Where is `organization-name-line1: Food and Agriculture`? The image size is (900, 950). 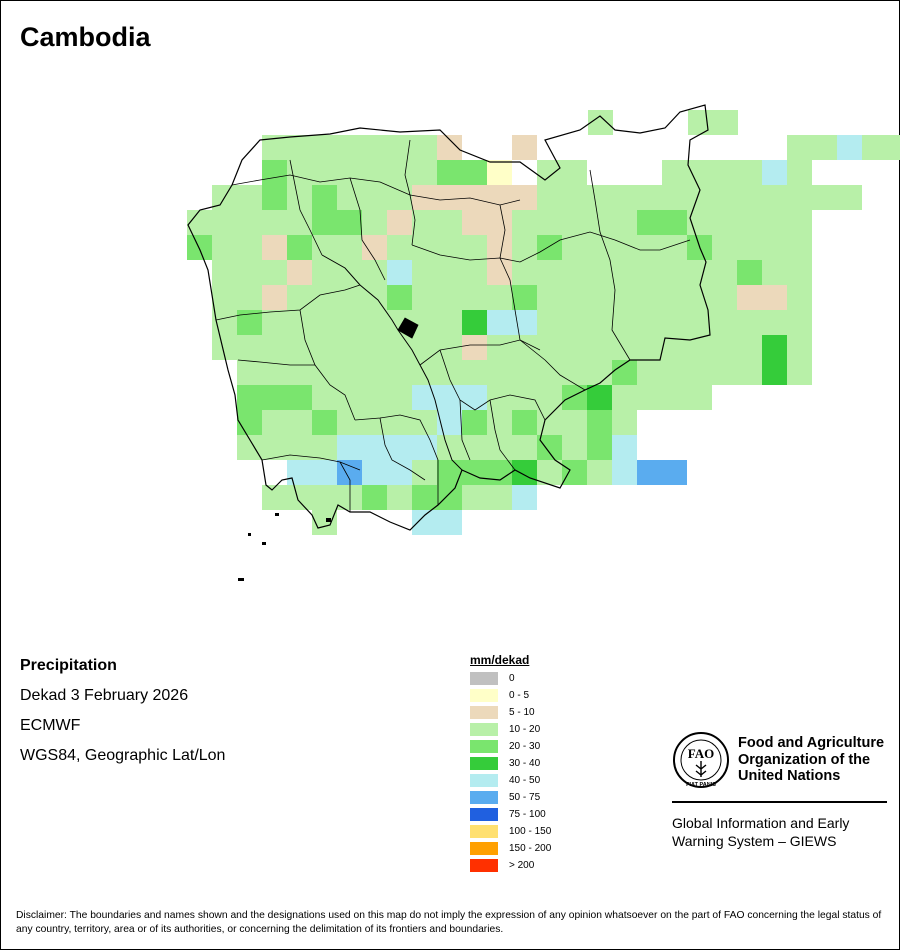 organization-name-line1: Food and Agriculture is located at coordinates (811, 743).